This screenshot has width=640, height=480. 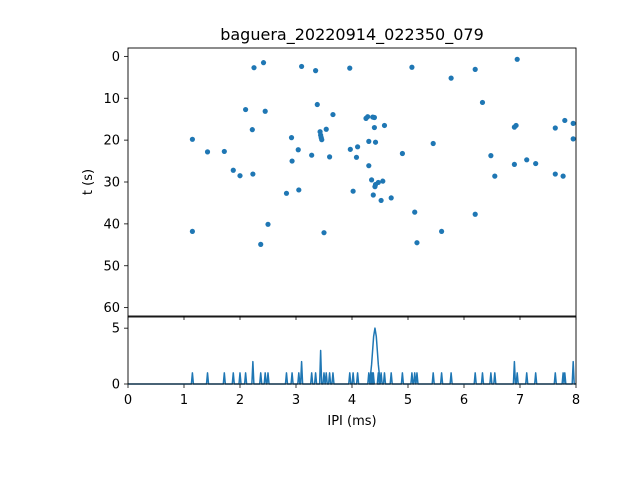 I want to click on scatter-y-ticks: 0 10 20 30 40 50 60, so click(x=115, y=183).